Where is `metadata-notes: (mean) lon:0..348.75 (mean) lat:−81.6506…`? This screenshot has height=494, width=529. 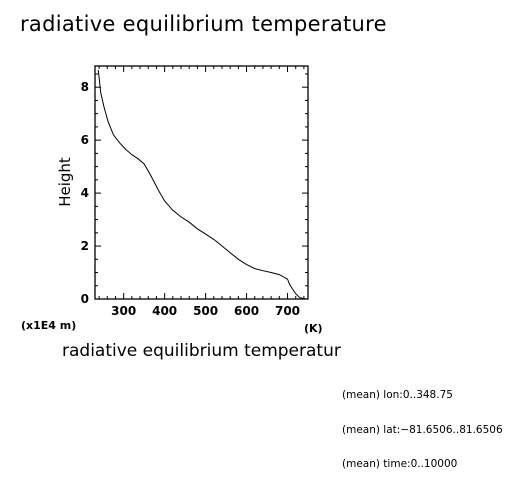 metadata-notes: (mean) lon:0..348.75 (mean) lat:−81.6506… is located at coordinates (422, 430).